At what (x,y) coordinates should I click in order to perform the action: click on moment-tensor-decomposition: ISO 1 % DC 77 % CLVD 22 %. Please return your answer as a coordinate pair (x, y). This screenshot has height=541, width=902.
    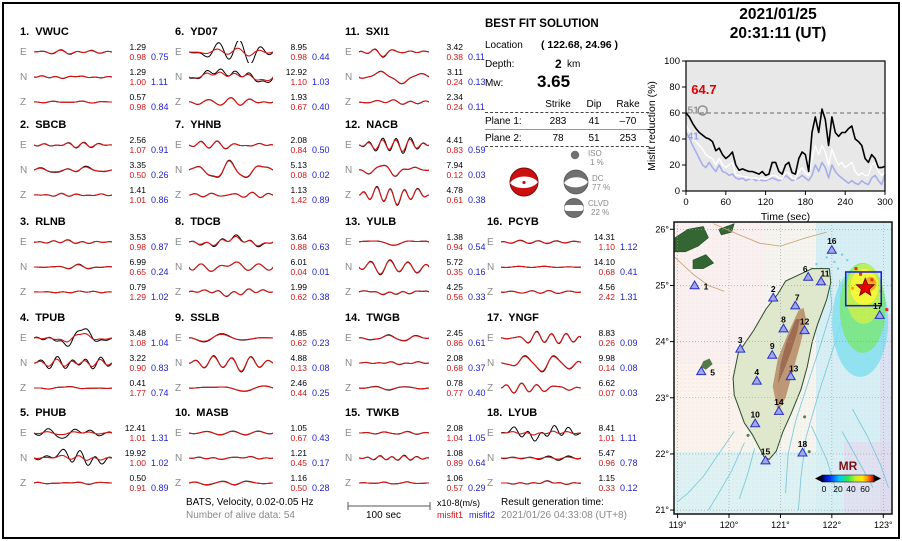
    Looking at the image, I should click on (559, 183).